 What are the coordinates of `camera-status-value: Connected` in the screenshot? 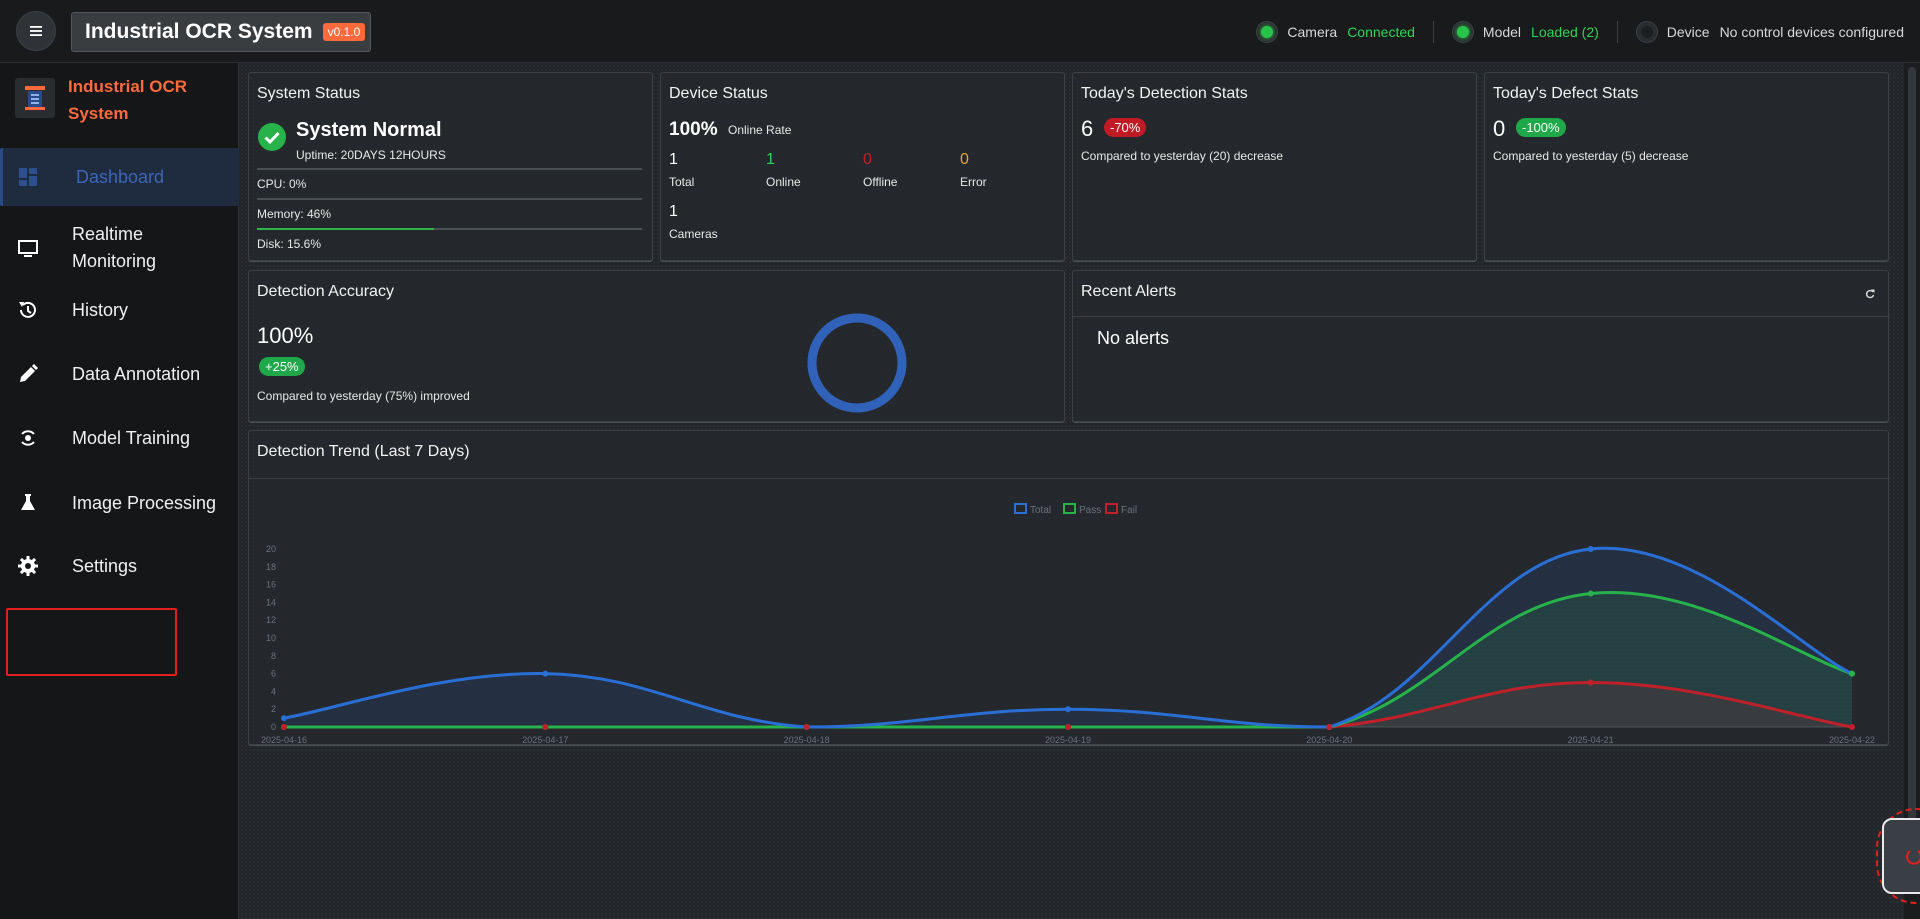 It's located at (1381, 31).